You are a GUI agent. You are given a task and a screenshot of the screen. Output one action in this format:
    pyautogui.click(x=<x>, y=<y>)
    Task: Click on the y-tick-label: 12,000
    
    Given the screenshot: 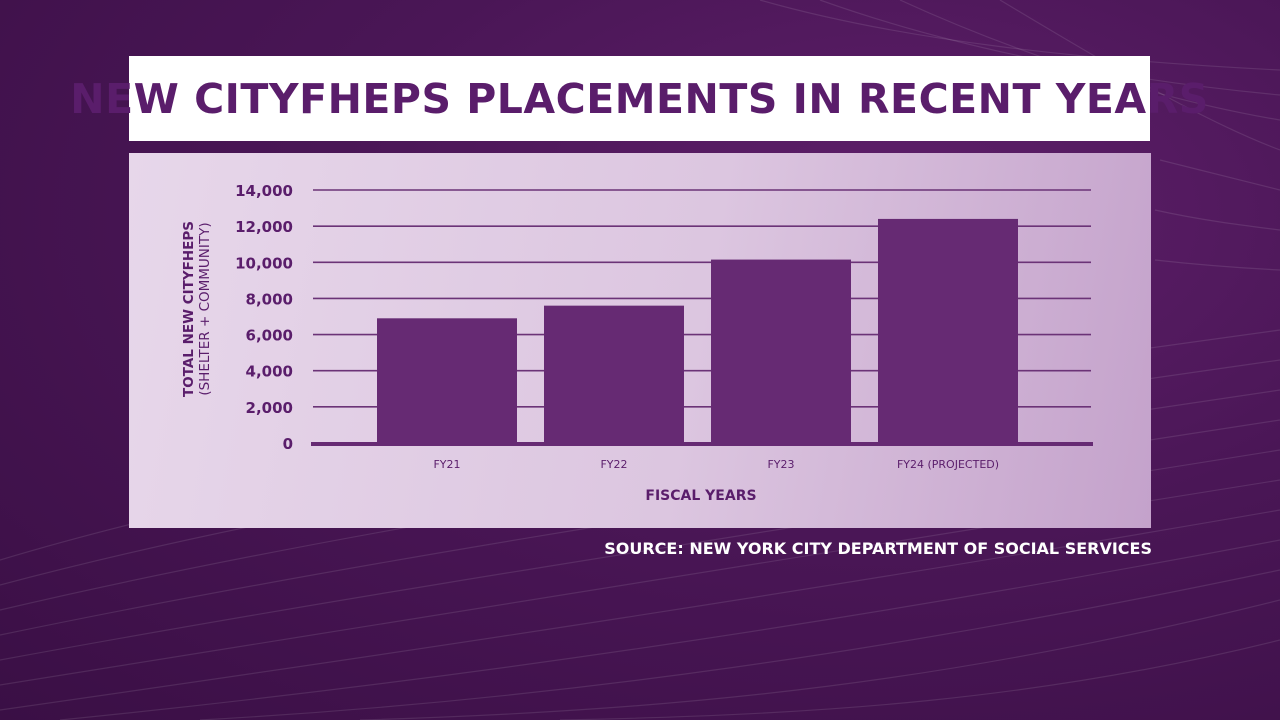 What is the action you would take?
    pyautogui.click(x=264, y=227)
    